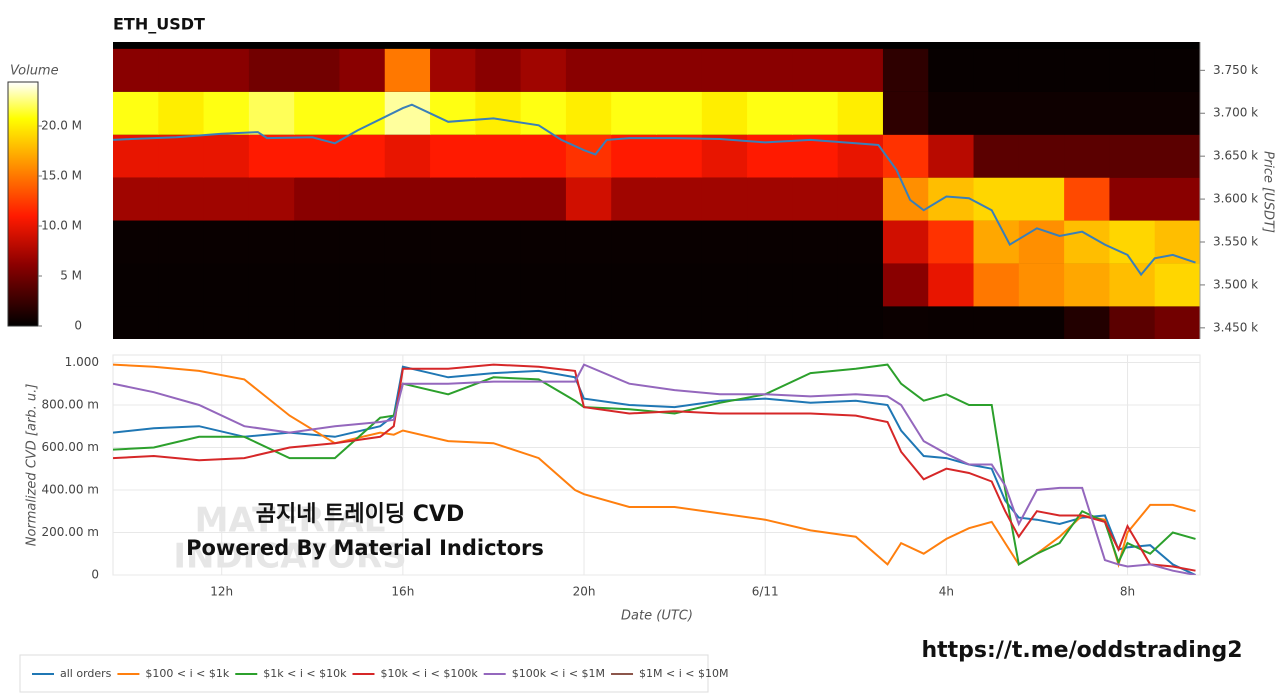 The height and width of the screenshot is (694, 1280). I want to click on legend-label: $10k < i < $100k, so click(429, 673).